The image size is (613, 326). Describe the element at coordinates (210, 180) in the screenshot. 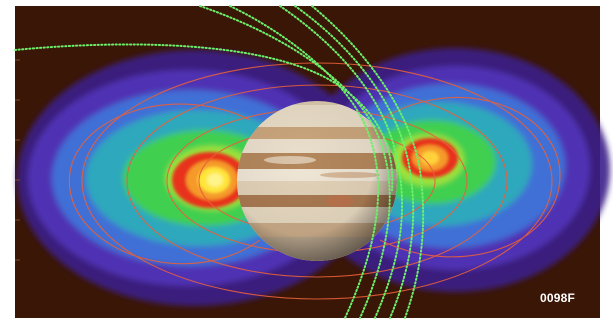

I see `hotspot-left` at that location.